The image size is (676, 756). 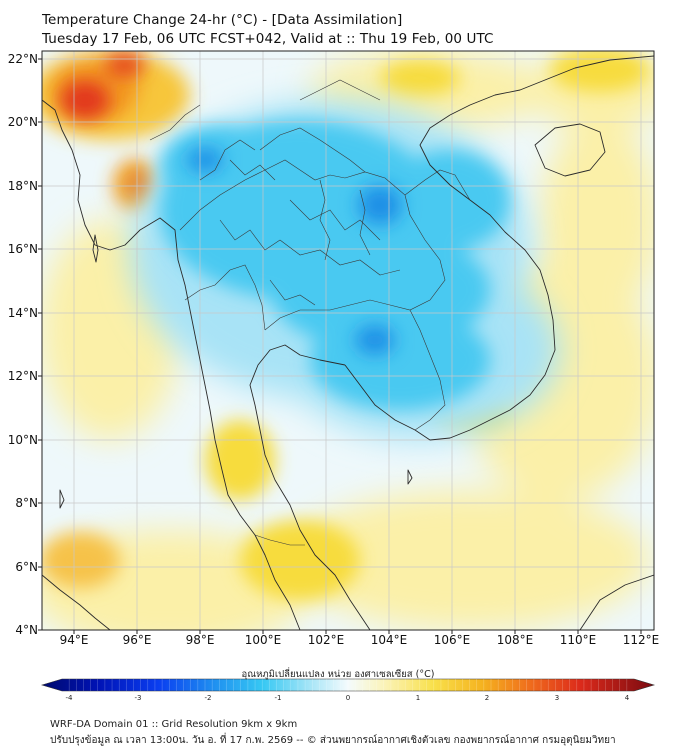 I want to click on lon-label: 94°E, so click(x=74, y=640).